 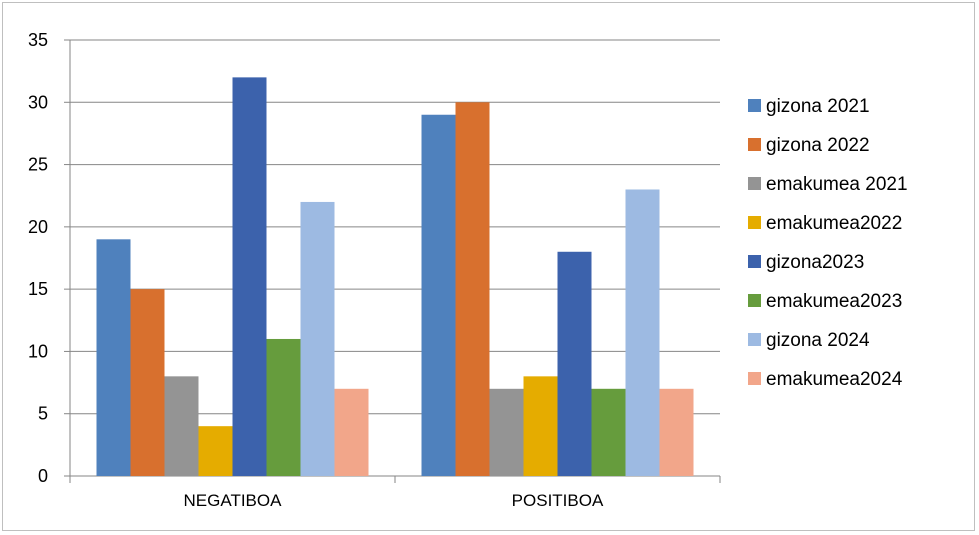 I want to click on y-tick-label: 20, so click(x=38, y=227).